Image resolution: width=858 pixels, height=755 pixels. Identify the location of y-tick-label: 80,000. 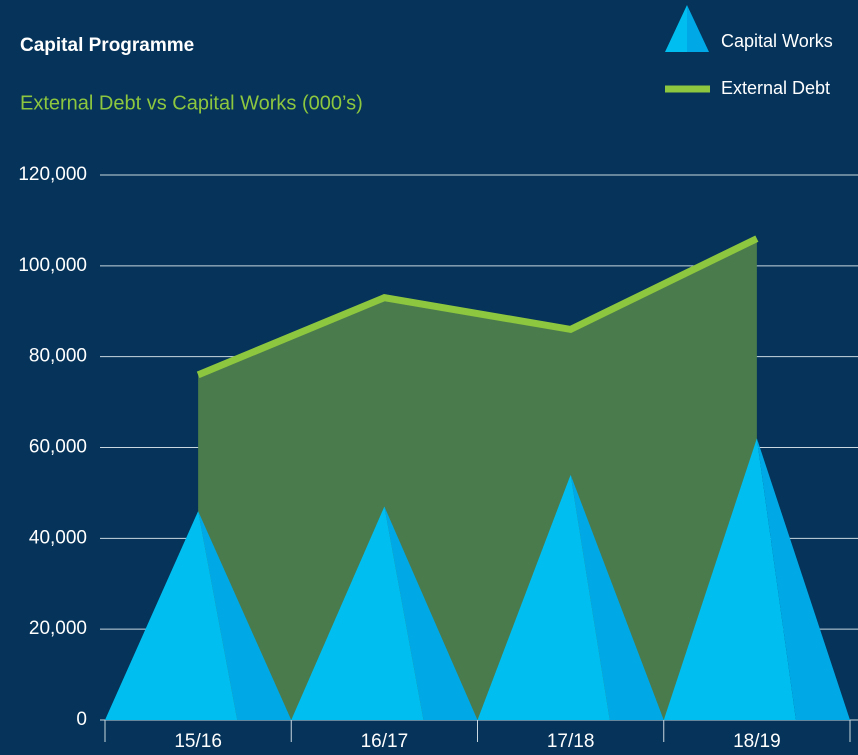
(58, 356).